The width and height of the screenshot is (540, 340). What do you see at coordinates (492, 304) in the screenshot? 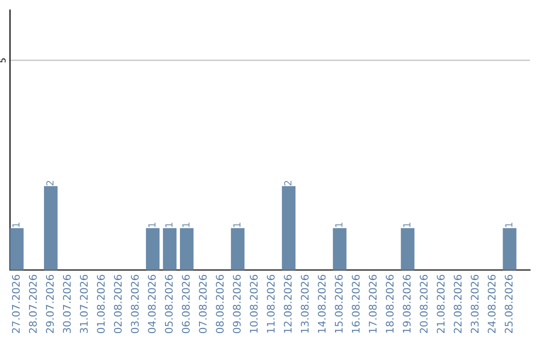
I see `x-tick-label: 24.08.2026` at bounding box center [492, 304].